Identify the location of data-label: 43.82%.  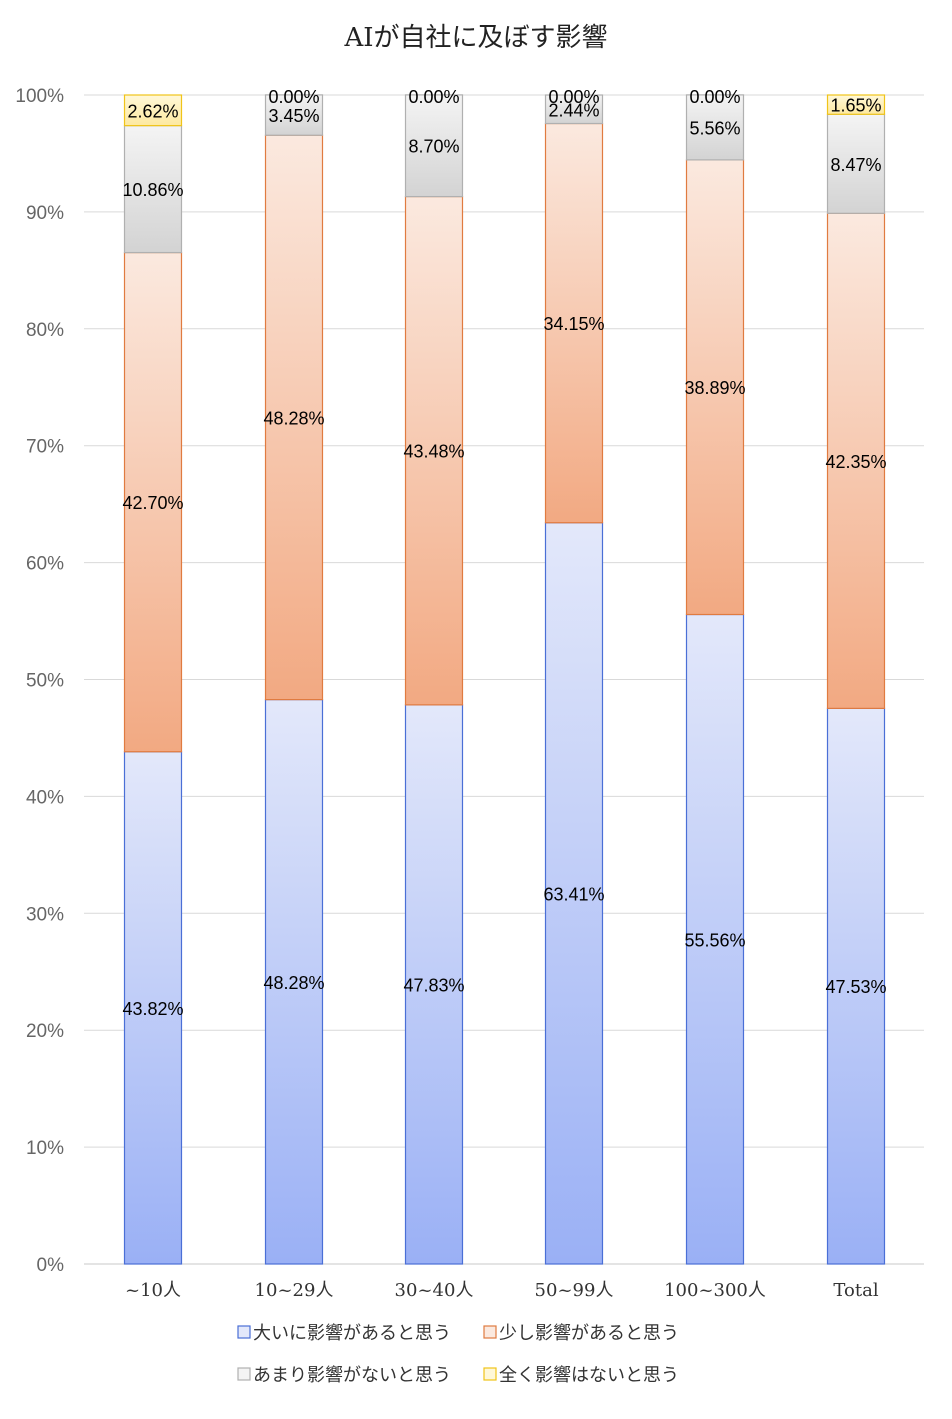
(152, 1009).